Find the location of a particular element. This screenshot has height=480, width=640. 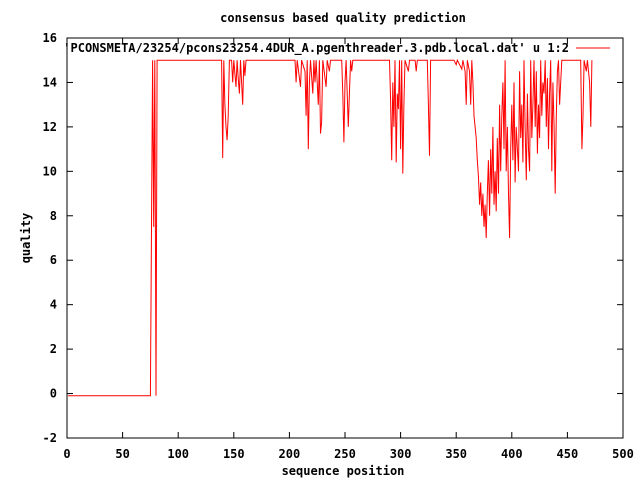

y-tick-label: 4 is located at coordinates (53, 305).